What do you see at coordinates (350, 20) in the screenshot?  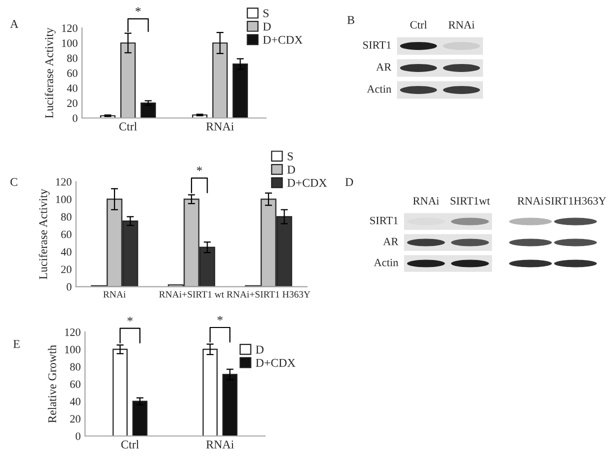 I see `text: B` at bounding box center [350, 20].